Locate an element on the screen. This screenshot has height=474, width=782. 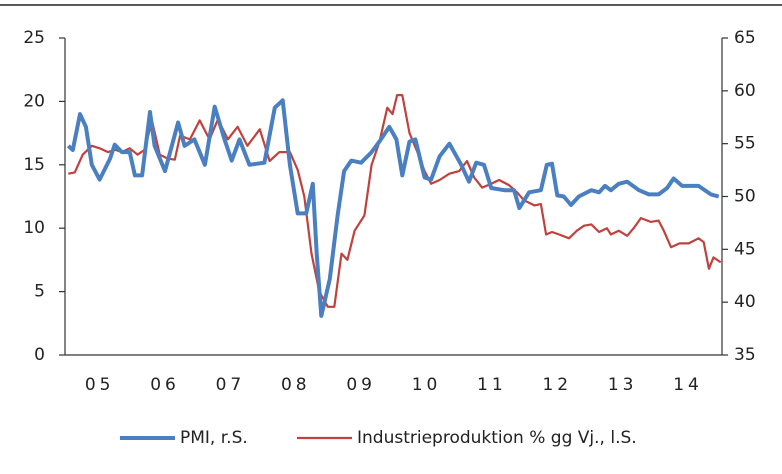
y2-tick-label: 60 is located at coordinates (745, 91).